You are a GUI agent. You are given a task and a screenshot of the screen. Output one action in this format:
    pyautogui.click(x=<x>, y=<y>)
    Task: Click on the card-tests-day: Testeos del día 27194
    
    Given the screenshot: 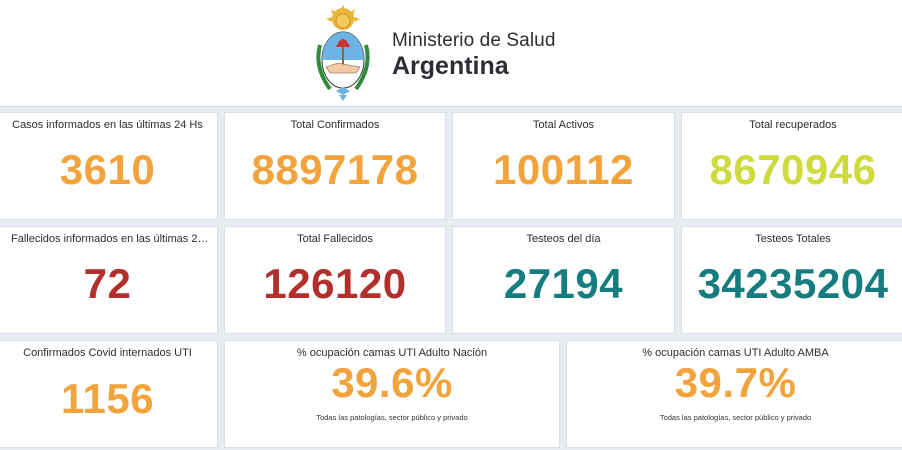 What is the action you would take?
    pyautogui.click(x=563, y=280)
    